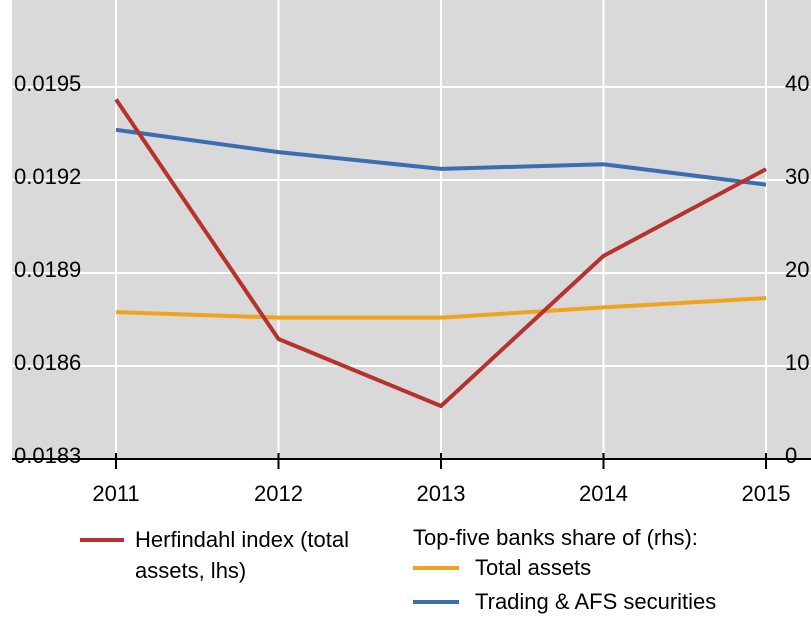  Describe the element at coordinates (797, 362) in the screenshot. I see `y2-tick-label: 10` at that location.